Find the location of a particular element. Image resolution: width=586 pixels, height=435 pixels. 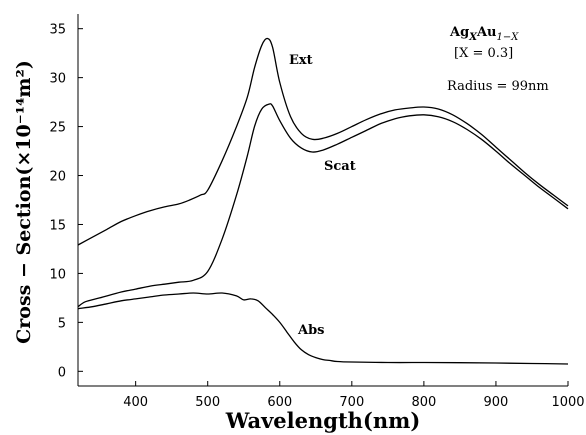

x-tick-label: 600 is located at coordinates (279, 402).